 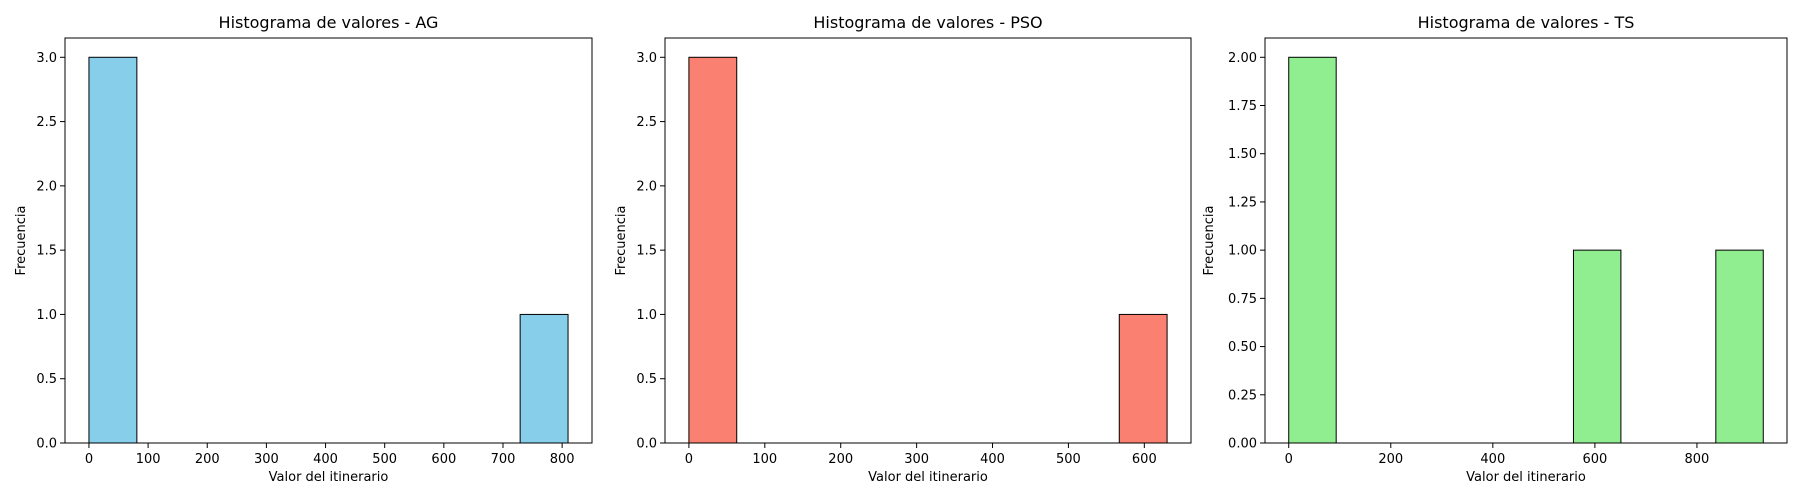 I want to click on x-axis-ticks: 0 100 200 300 400 500 600, so click(x=921, y=455).